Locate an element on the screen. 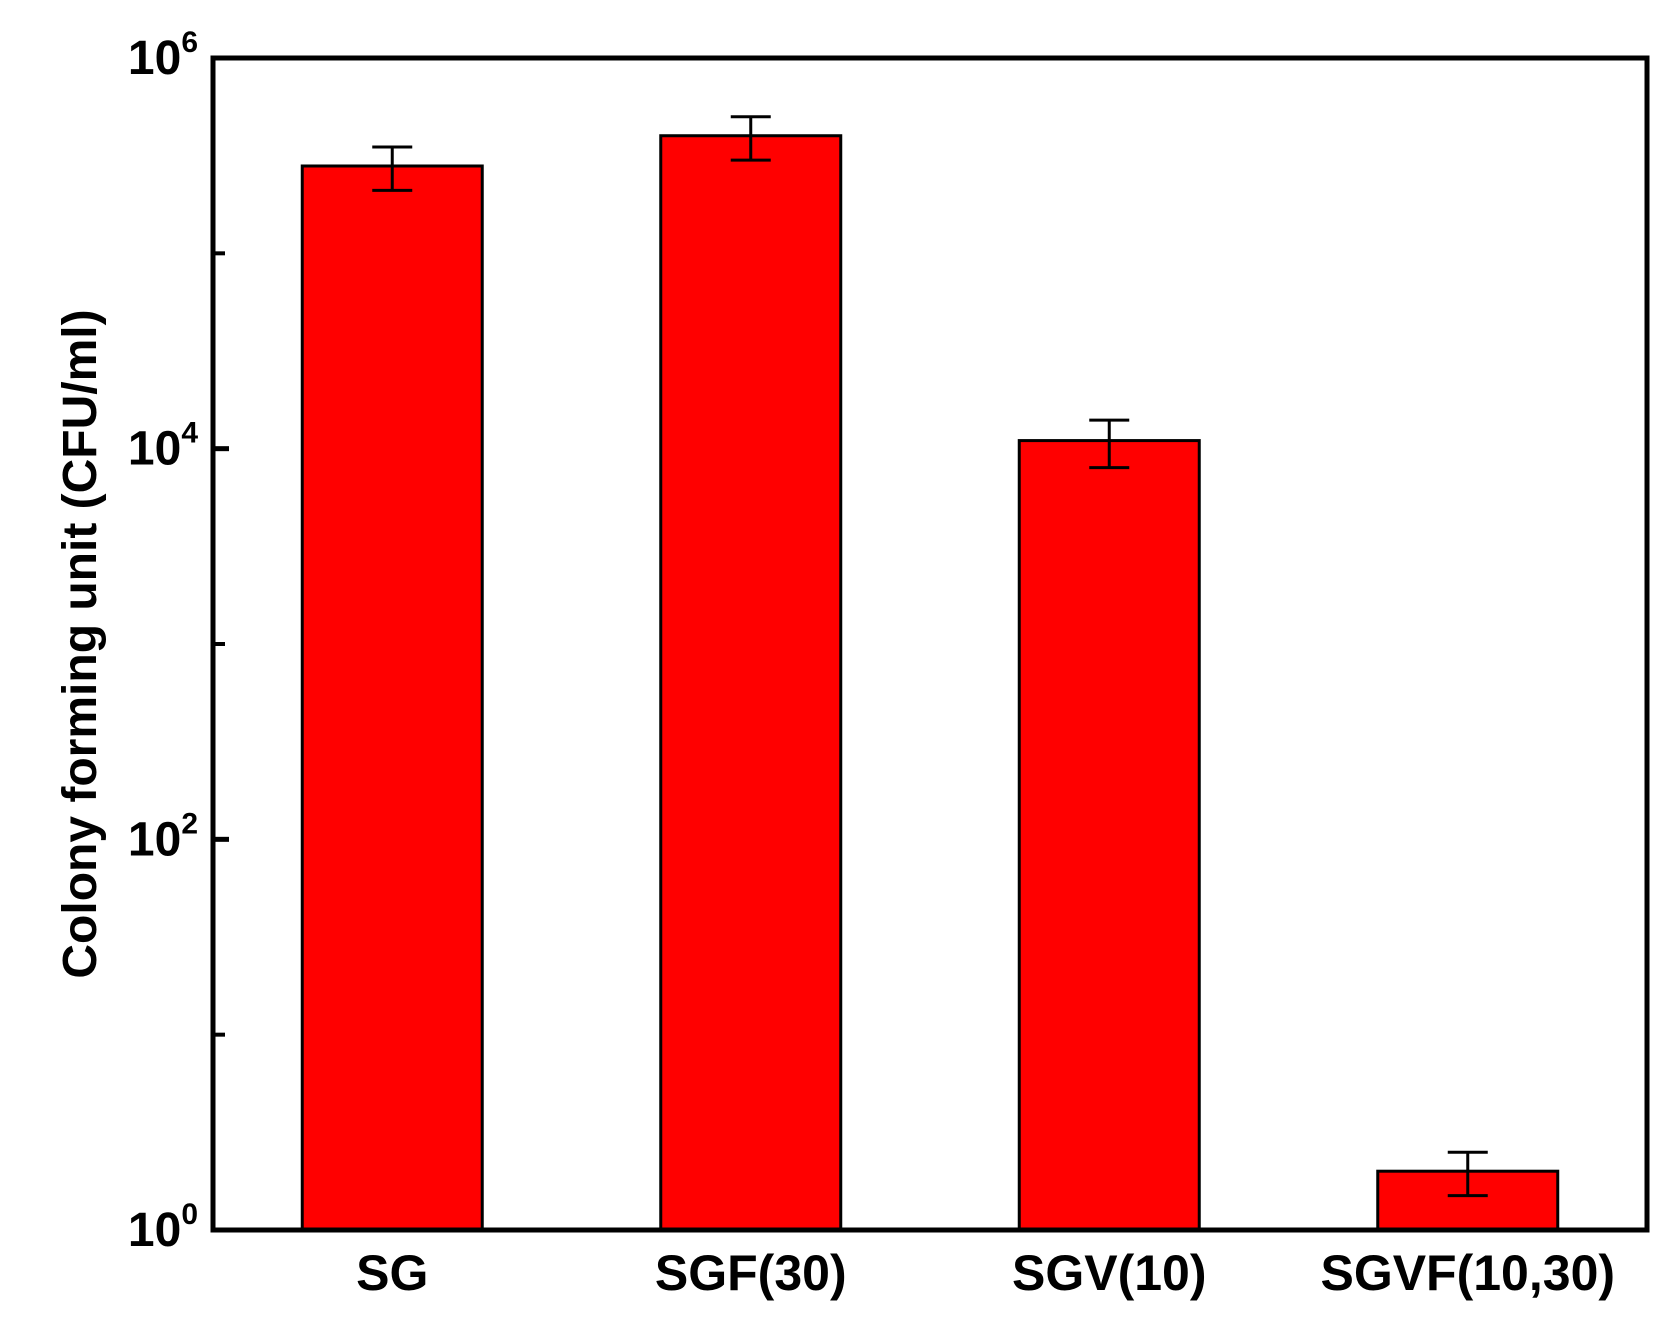  y-tick-label: 10⁰ is located at coordinates (163, 1227).